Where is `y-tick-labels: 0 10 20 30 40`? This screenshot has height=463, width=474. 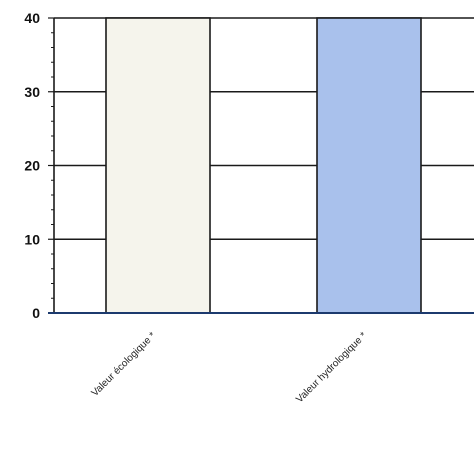
y-tick-labels: 0 10 20 30 40 is located at coordinates (32, 165).